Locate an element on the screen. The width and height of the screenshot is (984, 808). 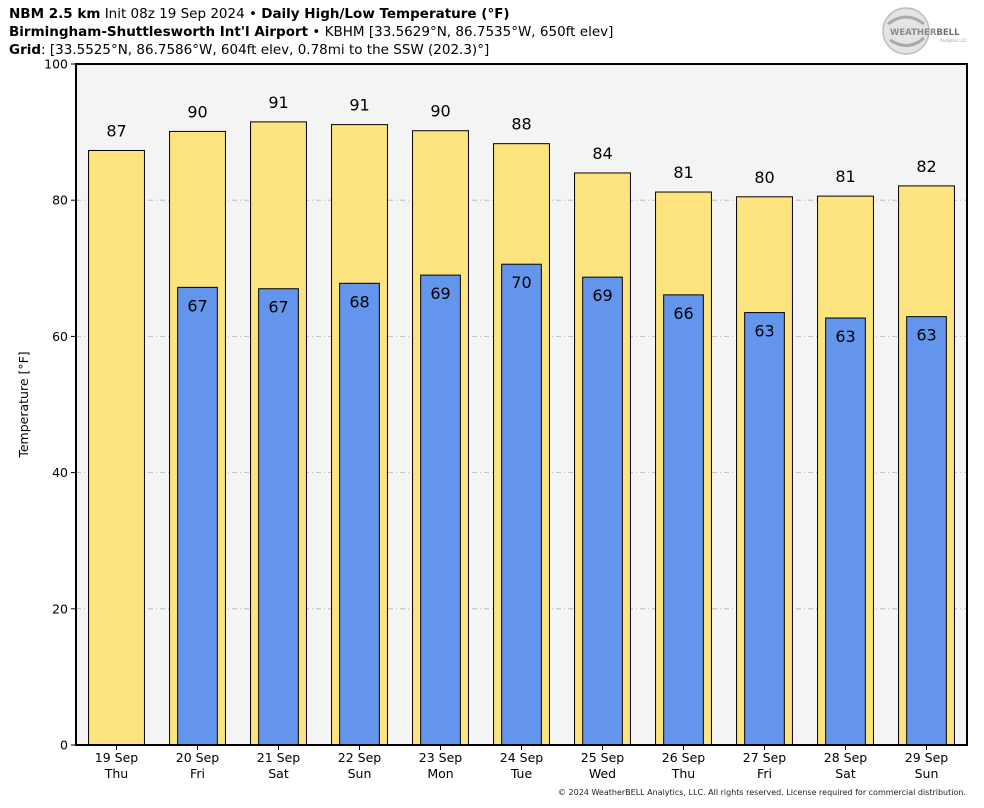
model-name: NBM 2.5 km is located at coordinates (55, 14).